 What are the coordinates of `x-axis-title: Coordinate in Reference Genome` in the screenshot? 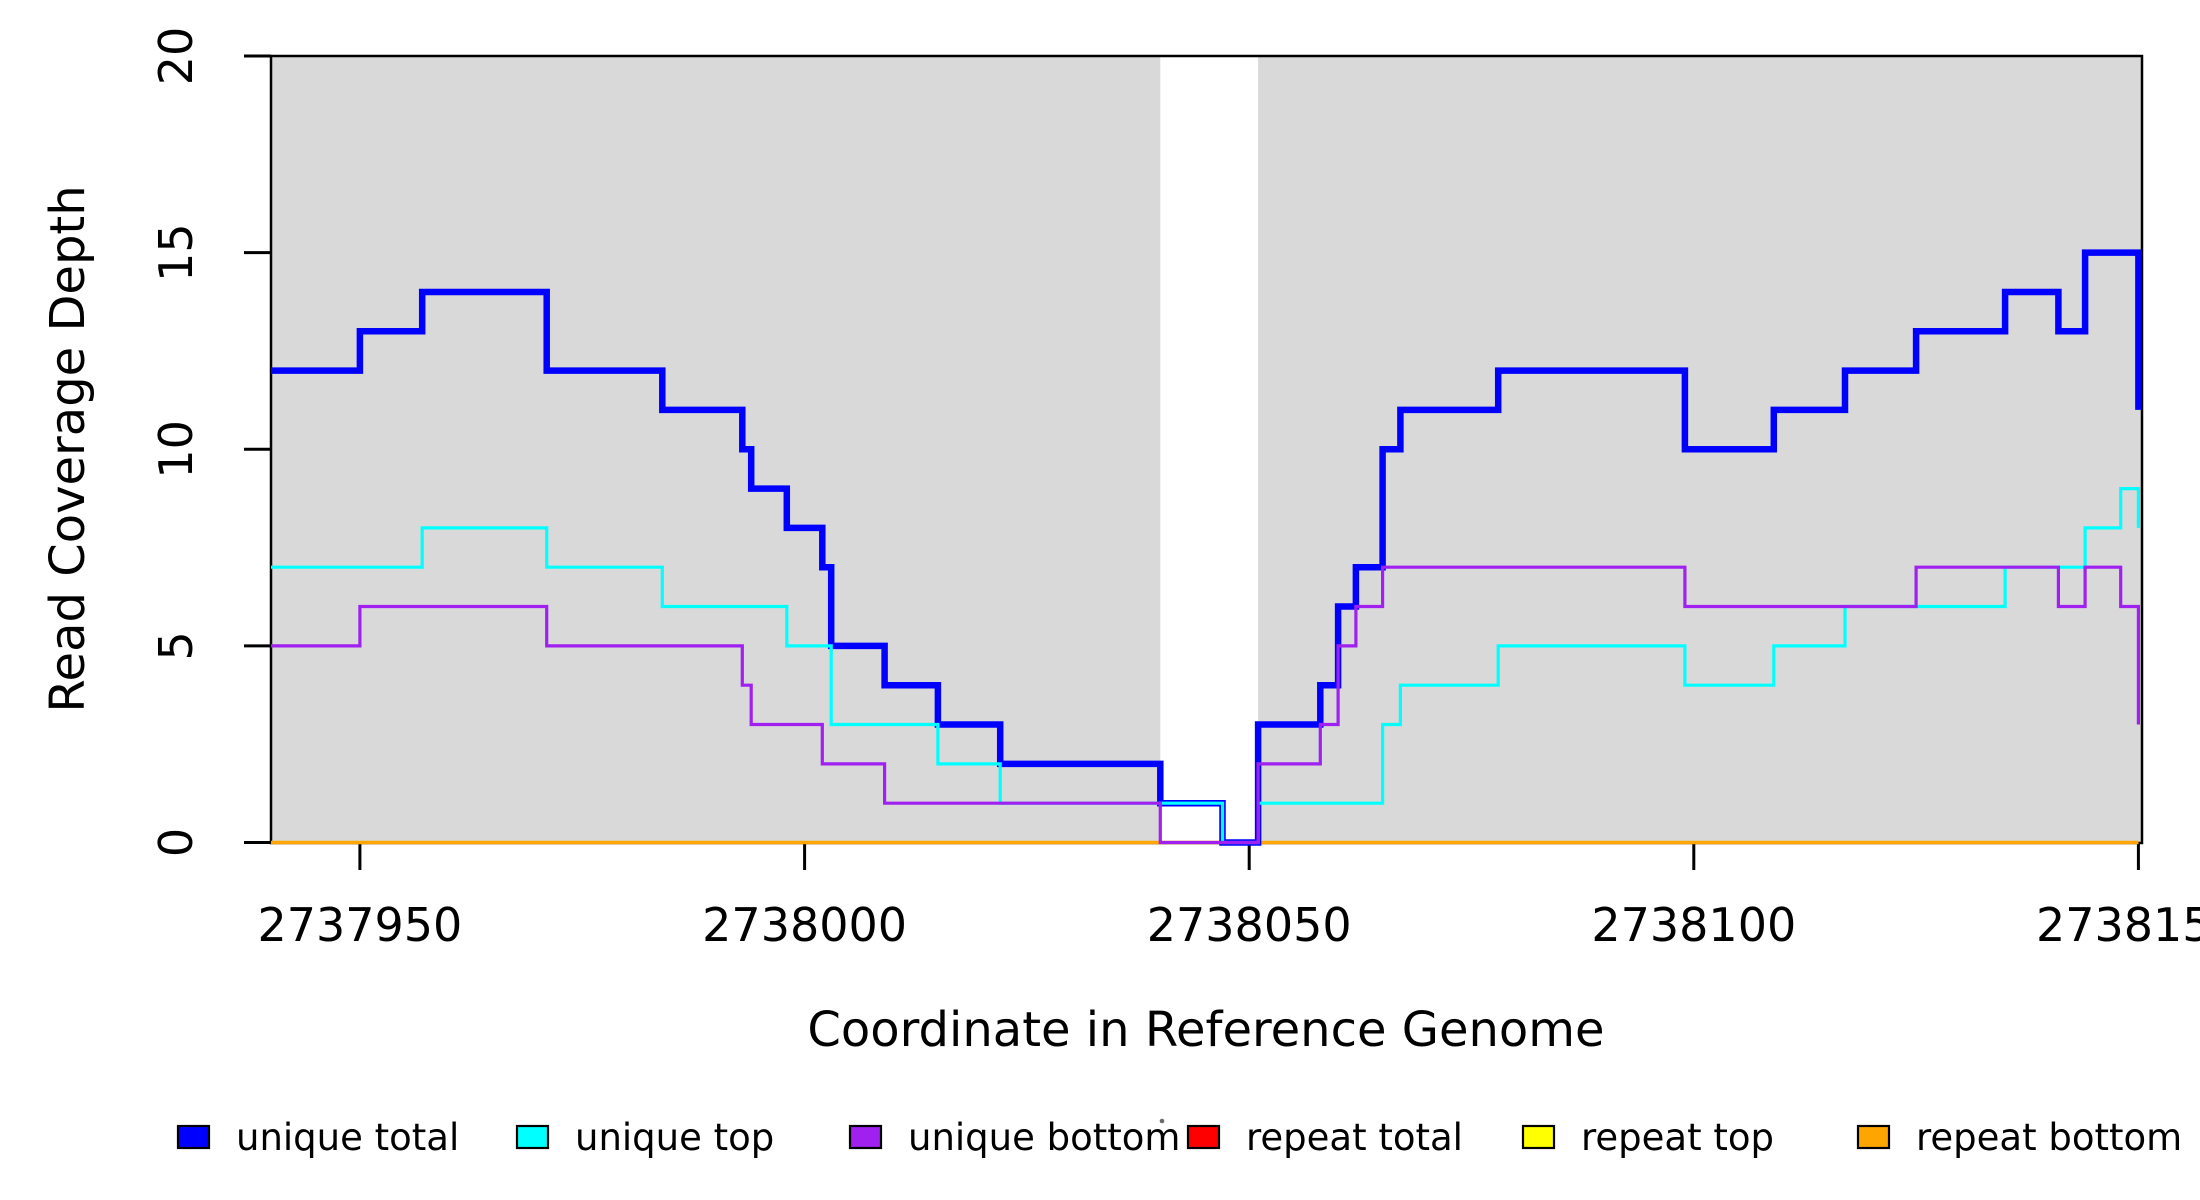 It's located at (1205, 1030).